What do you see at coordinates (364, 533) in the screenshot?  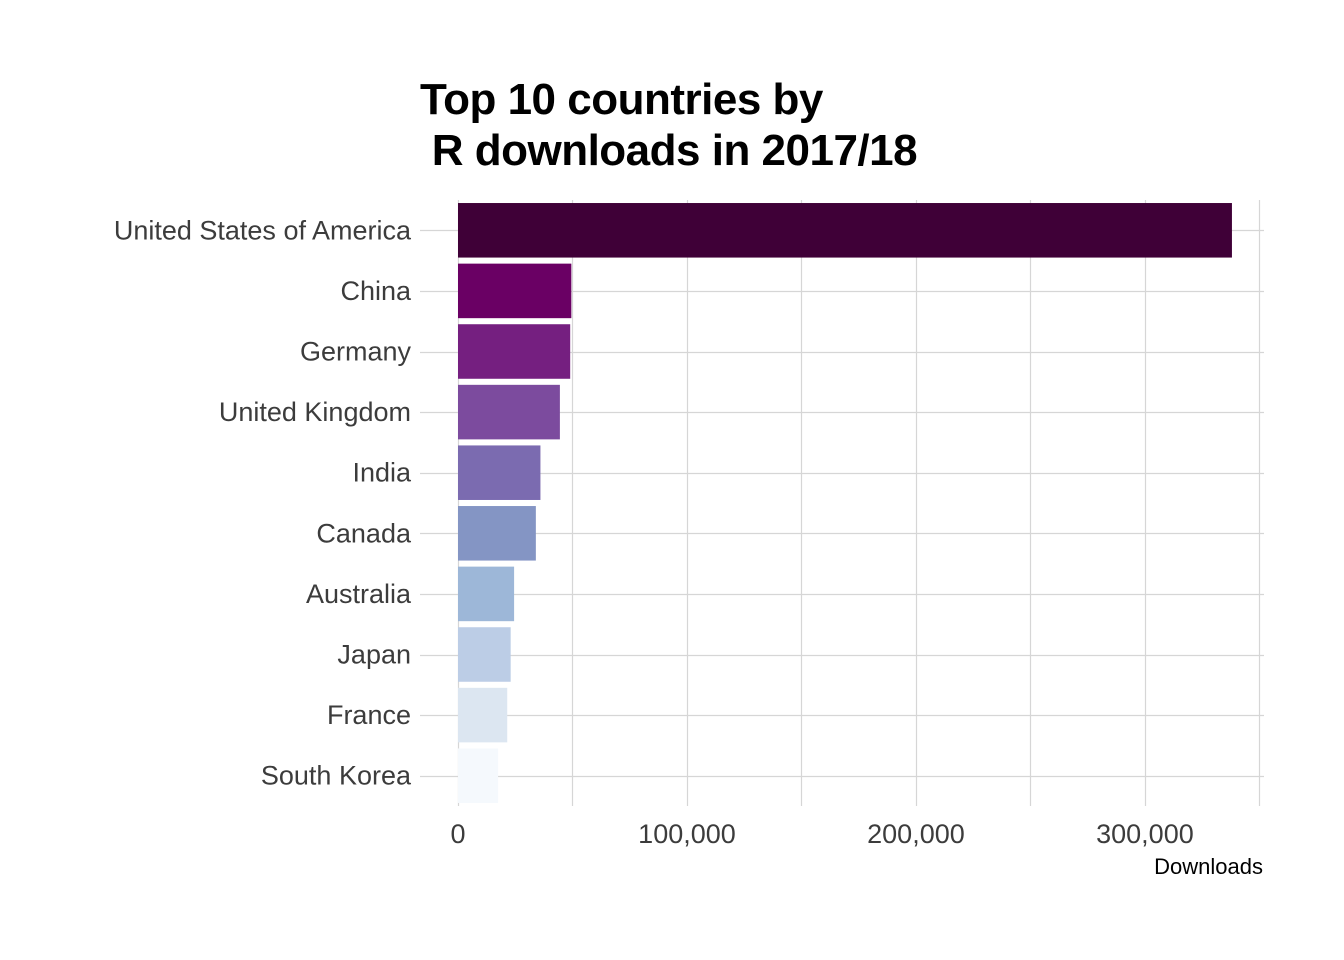 I see `y-tick-label: Canada` at bounding box center [364, 533].